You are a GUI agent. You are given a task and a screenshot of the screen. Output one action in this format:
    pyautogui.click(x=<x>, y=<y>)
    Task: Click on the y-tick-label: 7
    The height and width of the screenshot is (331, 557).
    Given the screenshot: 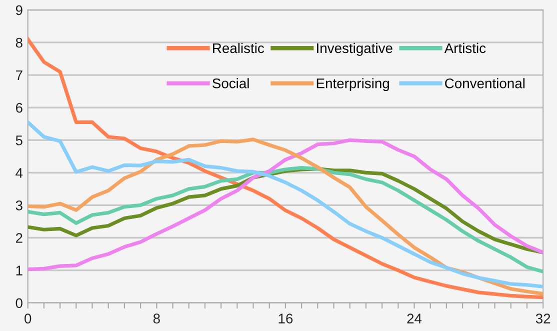 What is the action you would take?
    pyautogui.click(x=19, y=75)
    